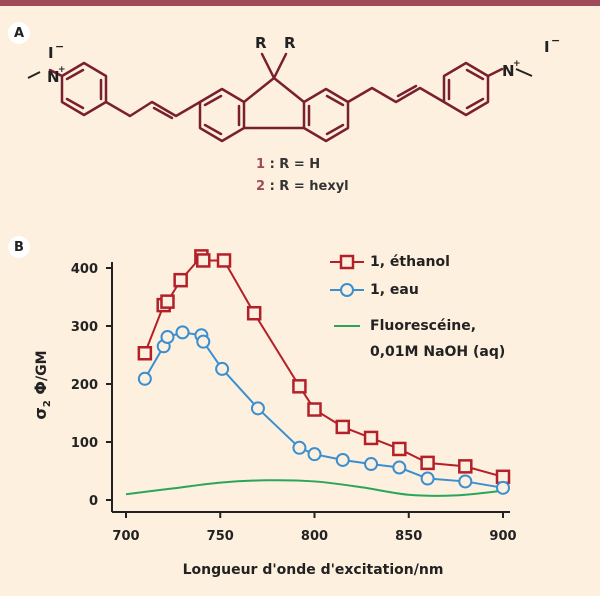 The height and width of the screenshot is (596, 600). What do you see at coordinates (423, 326) in the screenshot?
I see `legend-label-fluoresceine-1: Fluorescéine,` at bounding box center [423, 326].